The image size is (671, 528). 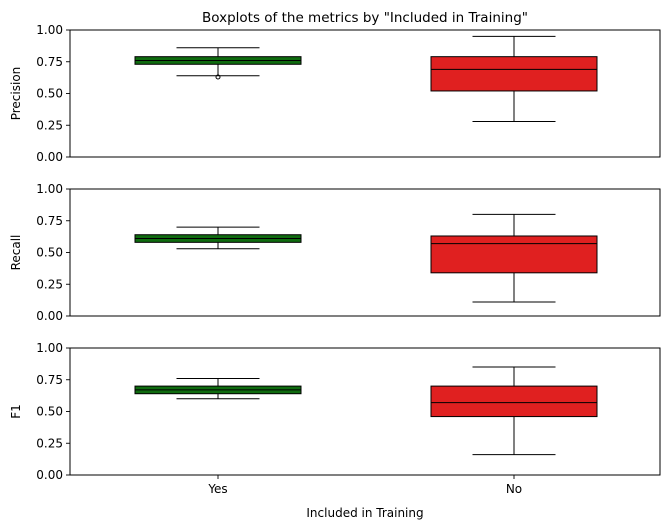 I want to click on x-tick-label-no: No, so click(x=514, y=489).